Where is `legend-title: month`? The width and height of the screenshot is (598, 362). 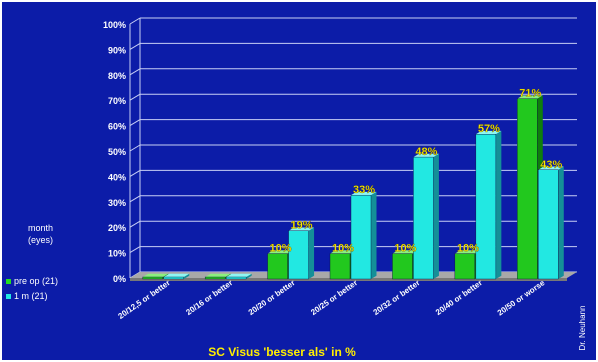
legend-title: month is located at coordinates (40, 228).